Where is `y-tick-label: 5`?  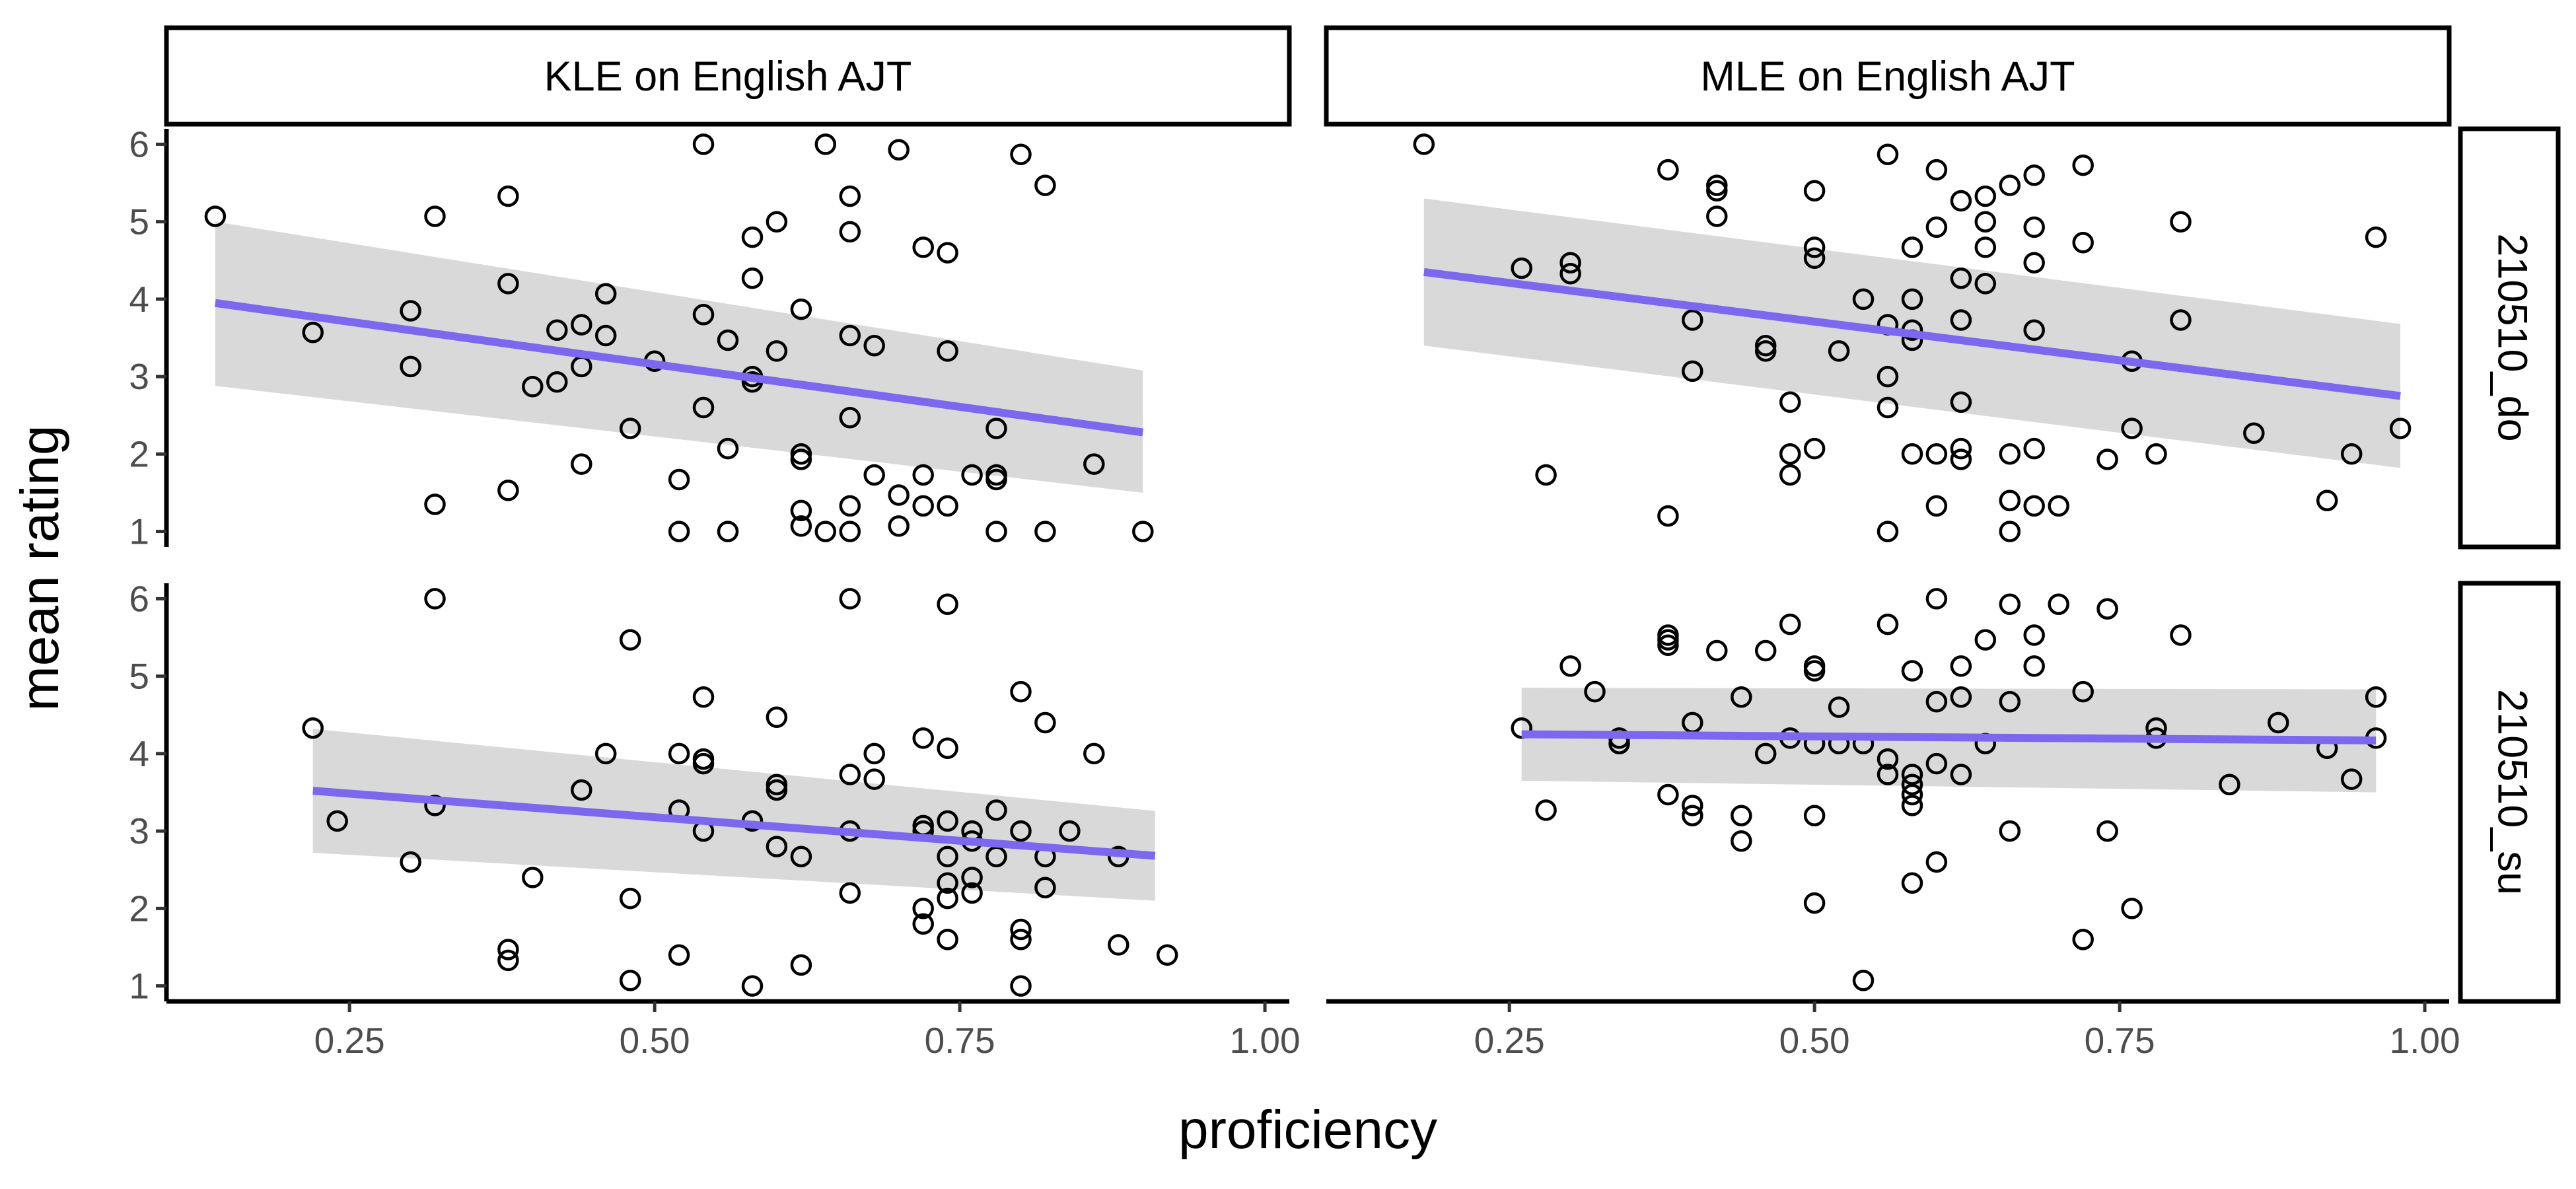 y-tick-label: 5 is located at coordinates (139, 676).